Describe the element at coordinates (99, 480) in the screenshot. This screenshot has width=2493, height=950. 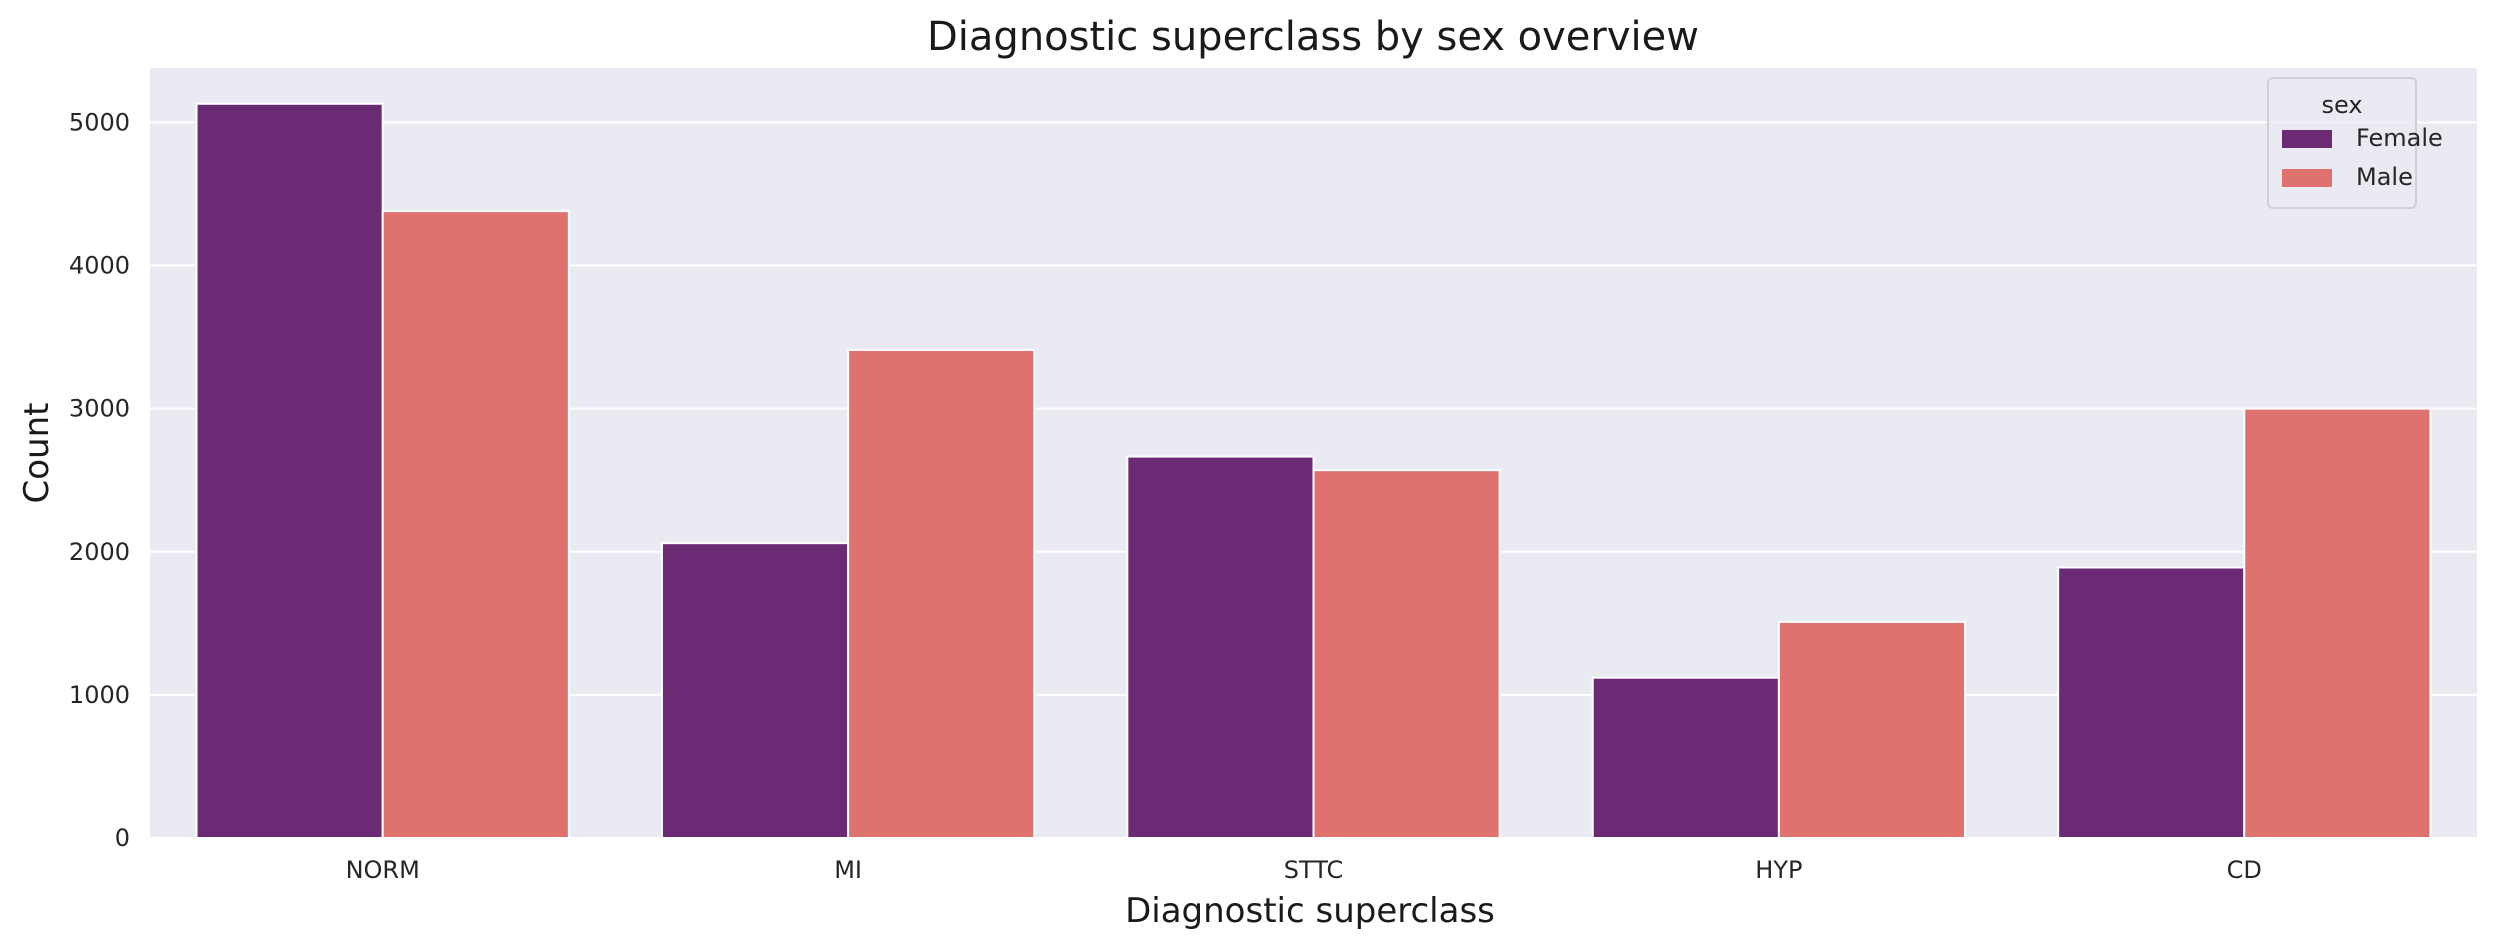
I see `y-tick-labels: 0 1000 2000 3000 4000 5000` at that location.